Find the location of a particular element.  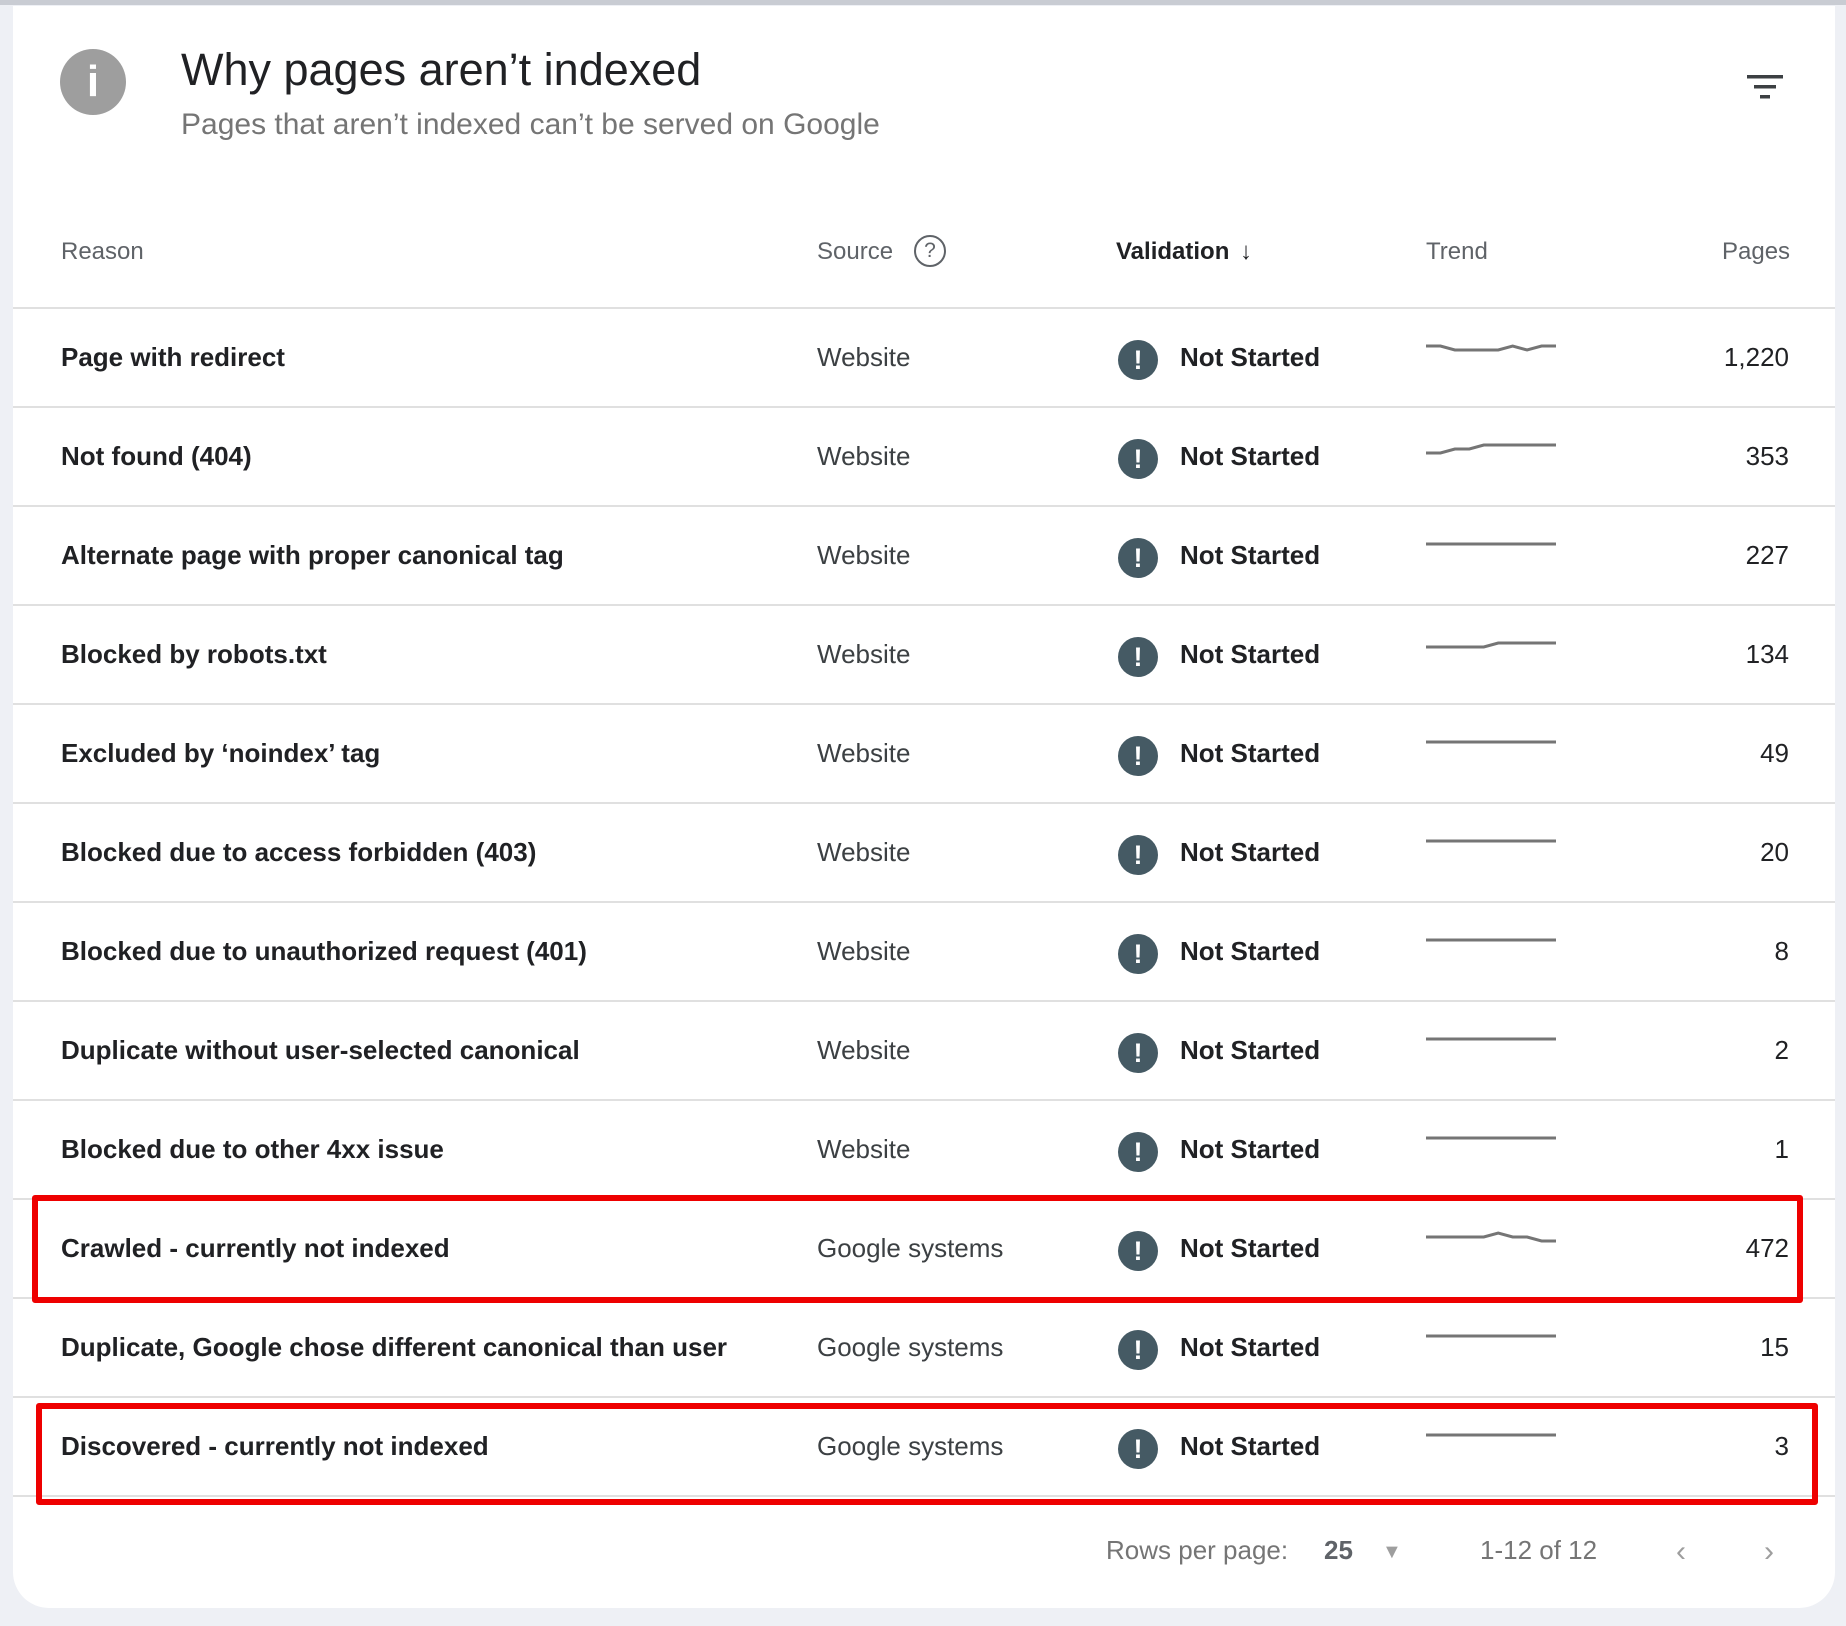

previous-page-icon: ‹ is located at coordinates (1681, 1551).